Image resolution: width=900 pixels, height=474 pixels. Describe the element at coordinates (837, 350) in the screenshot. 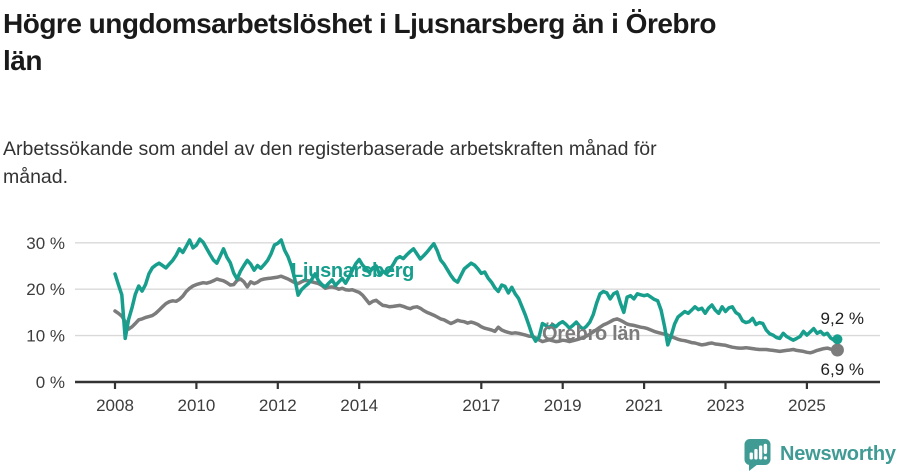

I see `end-dot--rebro-l-n` at that location.